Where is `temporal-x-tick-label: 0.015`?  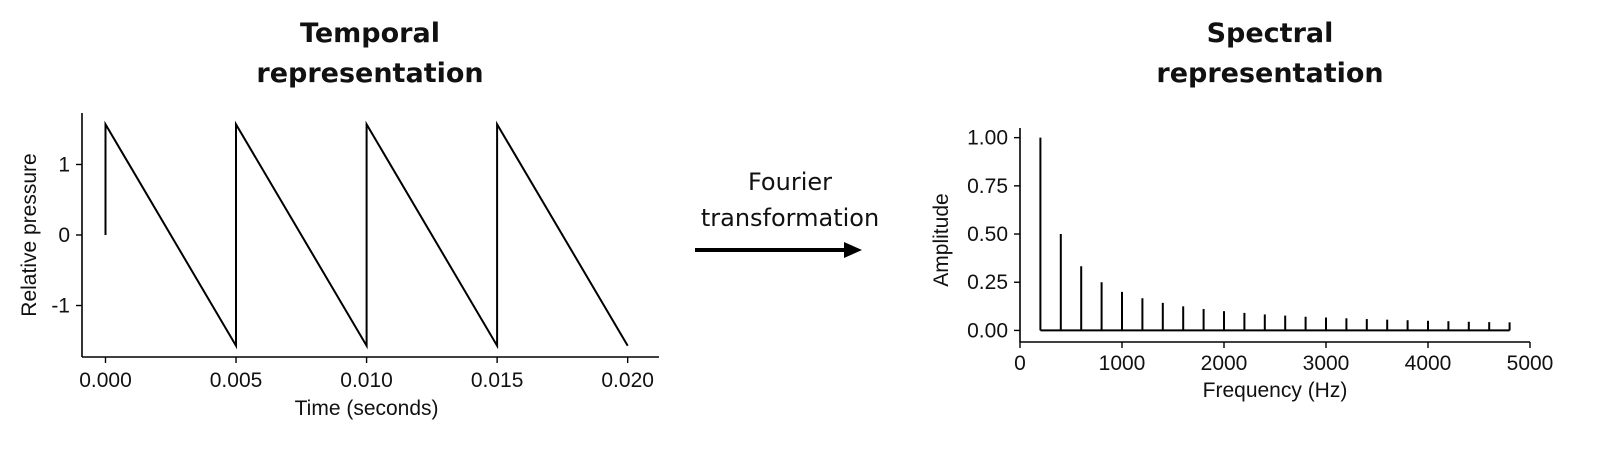
temporal-x-tick-label: 0.015 is located at coordinates (497, 380).